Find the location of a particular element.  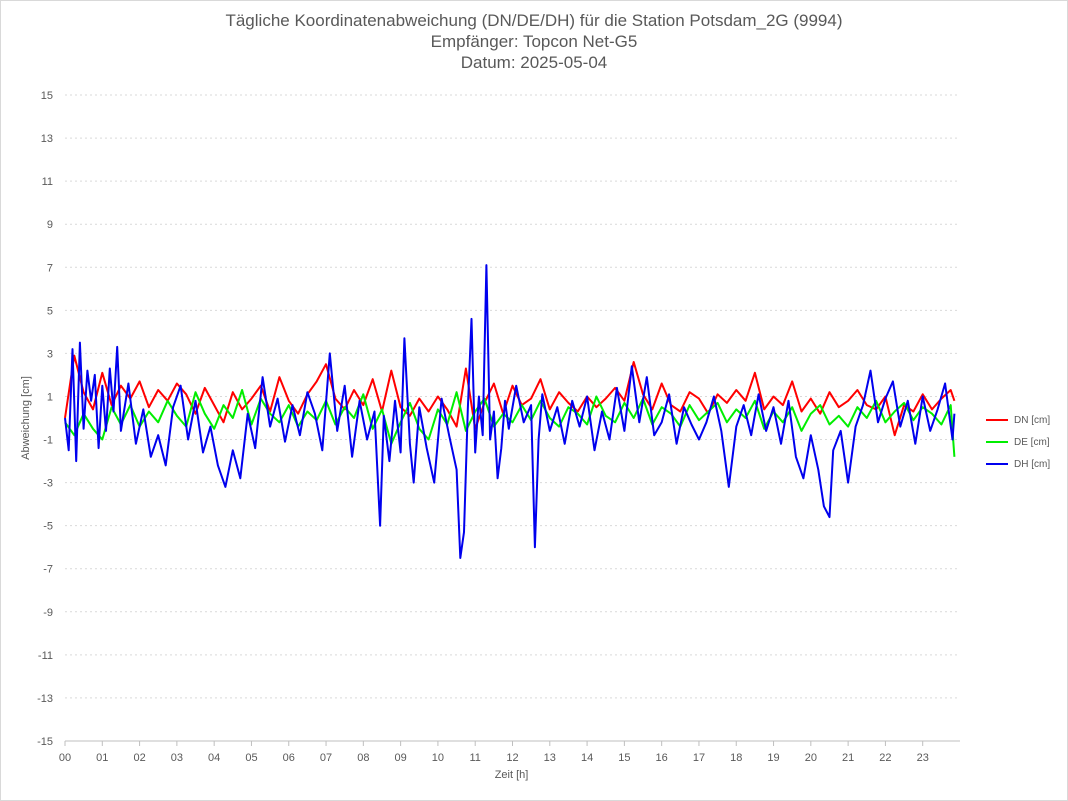

x-tick-label: 22 is located at coordinates (885, 758).